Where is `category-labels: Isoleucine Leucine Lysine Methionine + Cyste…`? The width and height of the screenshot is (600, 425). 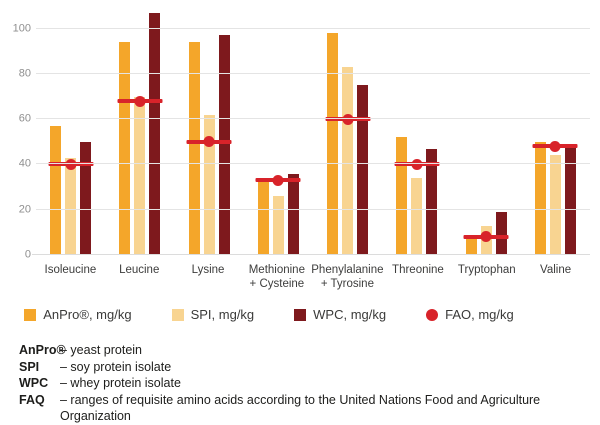
category-labels: Isoleucine Leucine Lysine Methionine + Cyste… is located at coordinates (313, 273).